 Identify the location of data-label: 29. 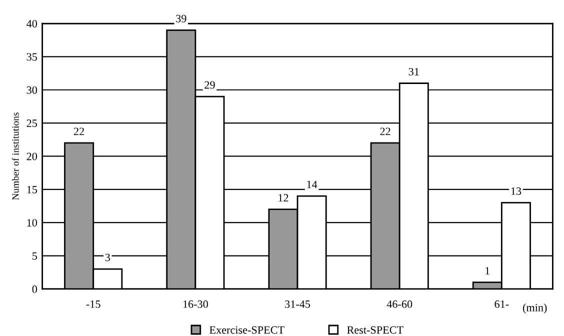
(209, 85).